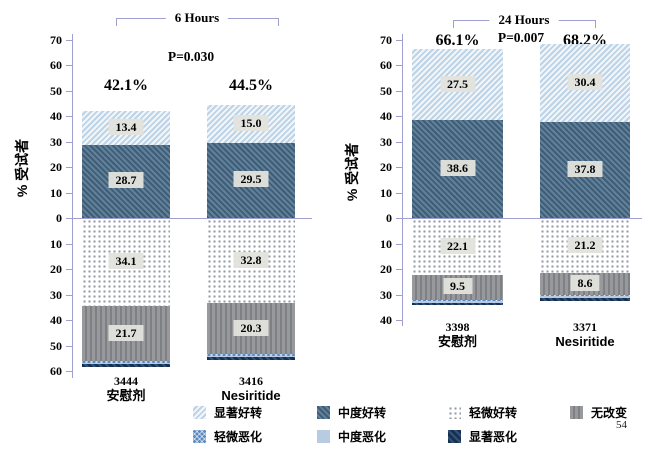  I want to click on bar-n-label: 3398, so click(457, 327).